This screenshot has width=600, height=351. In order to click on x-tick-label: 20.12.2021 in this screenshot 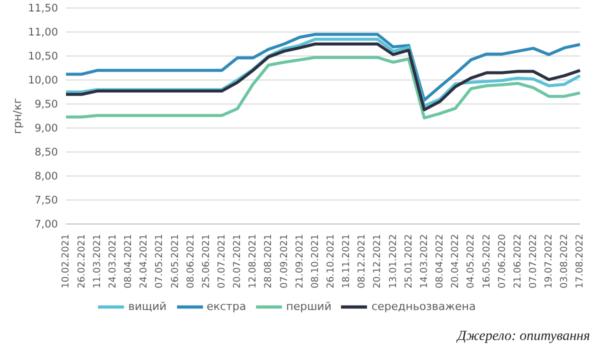, I will do `click(378, 261)`.